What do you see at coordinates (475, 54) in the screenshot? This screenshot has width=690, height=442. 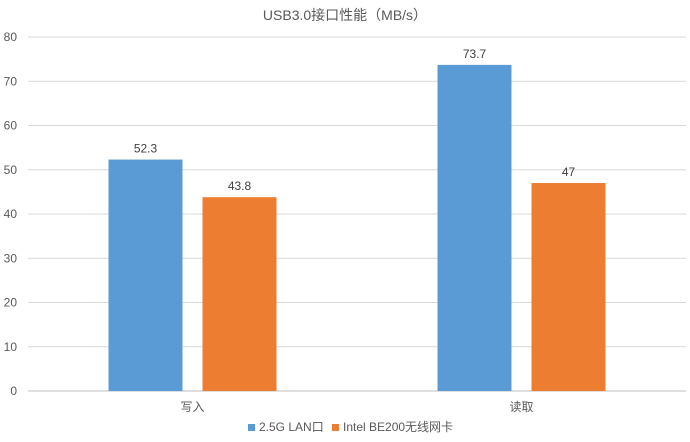 I see `data-label: 73.7` at bounding box center [475, 54].